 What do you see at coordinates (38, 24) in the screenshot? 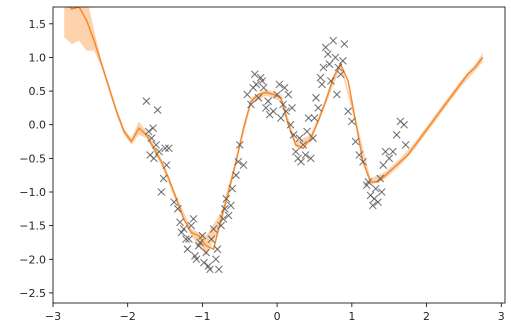
I see `y-tick-label: 1.5` at bounding box center [38, 24].